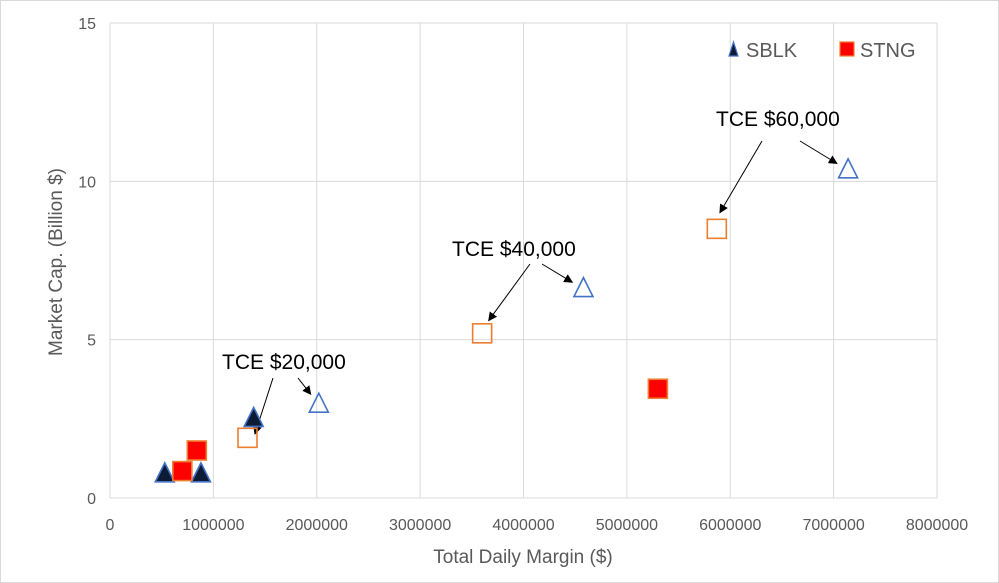 The height and width of the screenshot is (583, 999). Describe the element at coordinates (730, 525) in the screenshot. I see `x-tick-label: 6000000` at that location.